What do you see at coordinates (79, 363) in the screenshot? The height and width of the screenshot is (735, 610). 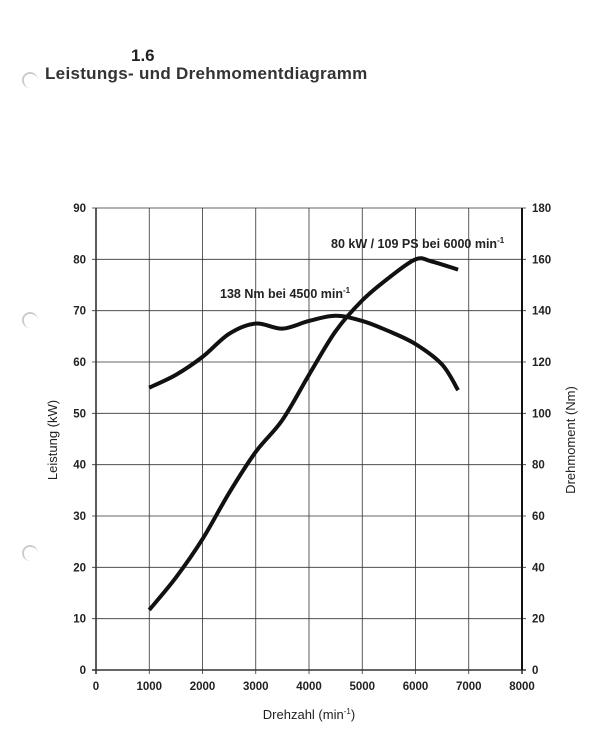 I see `y-tick-label: 60` at bounding box center [79, 363].